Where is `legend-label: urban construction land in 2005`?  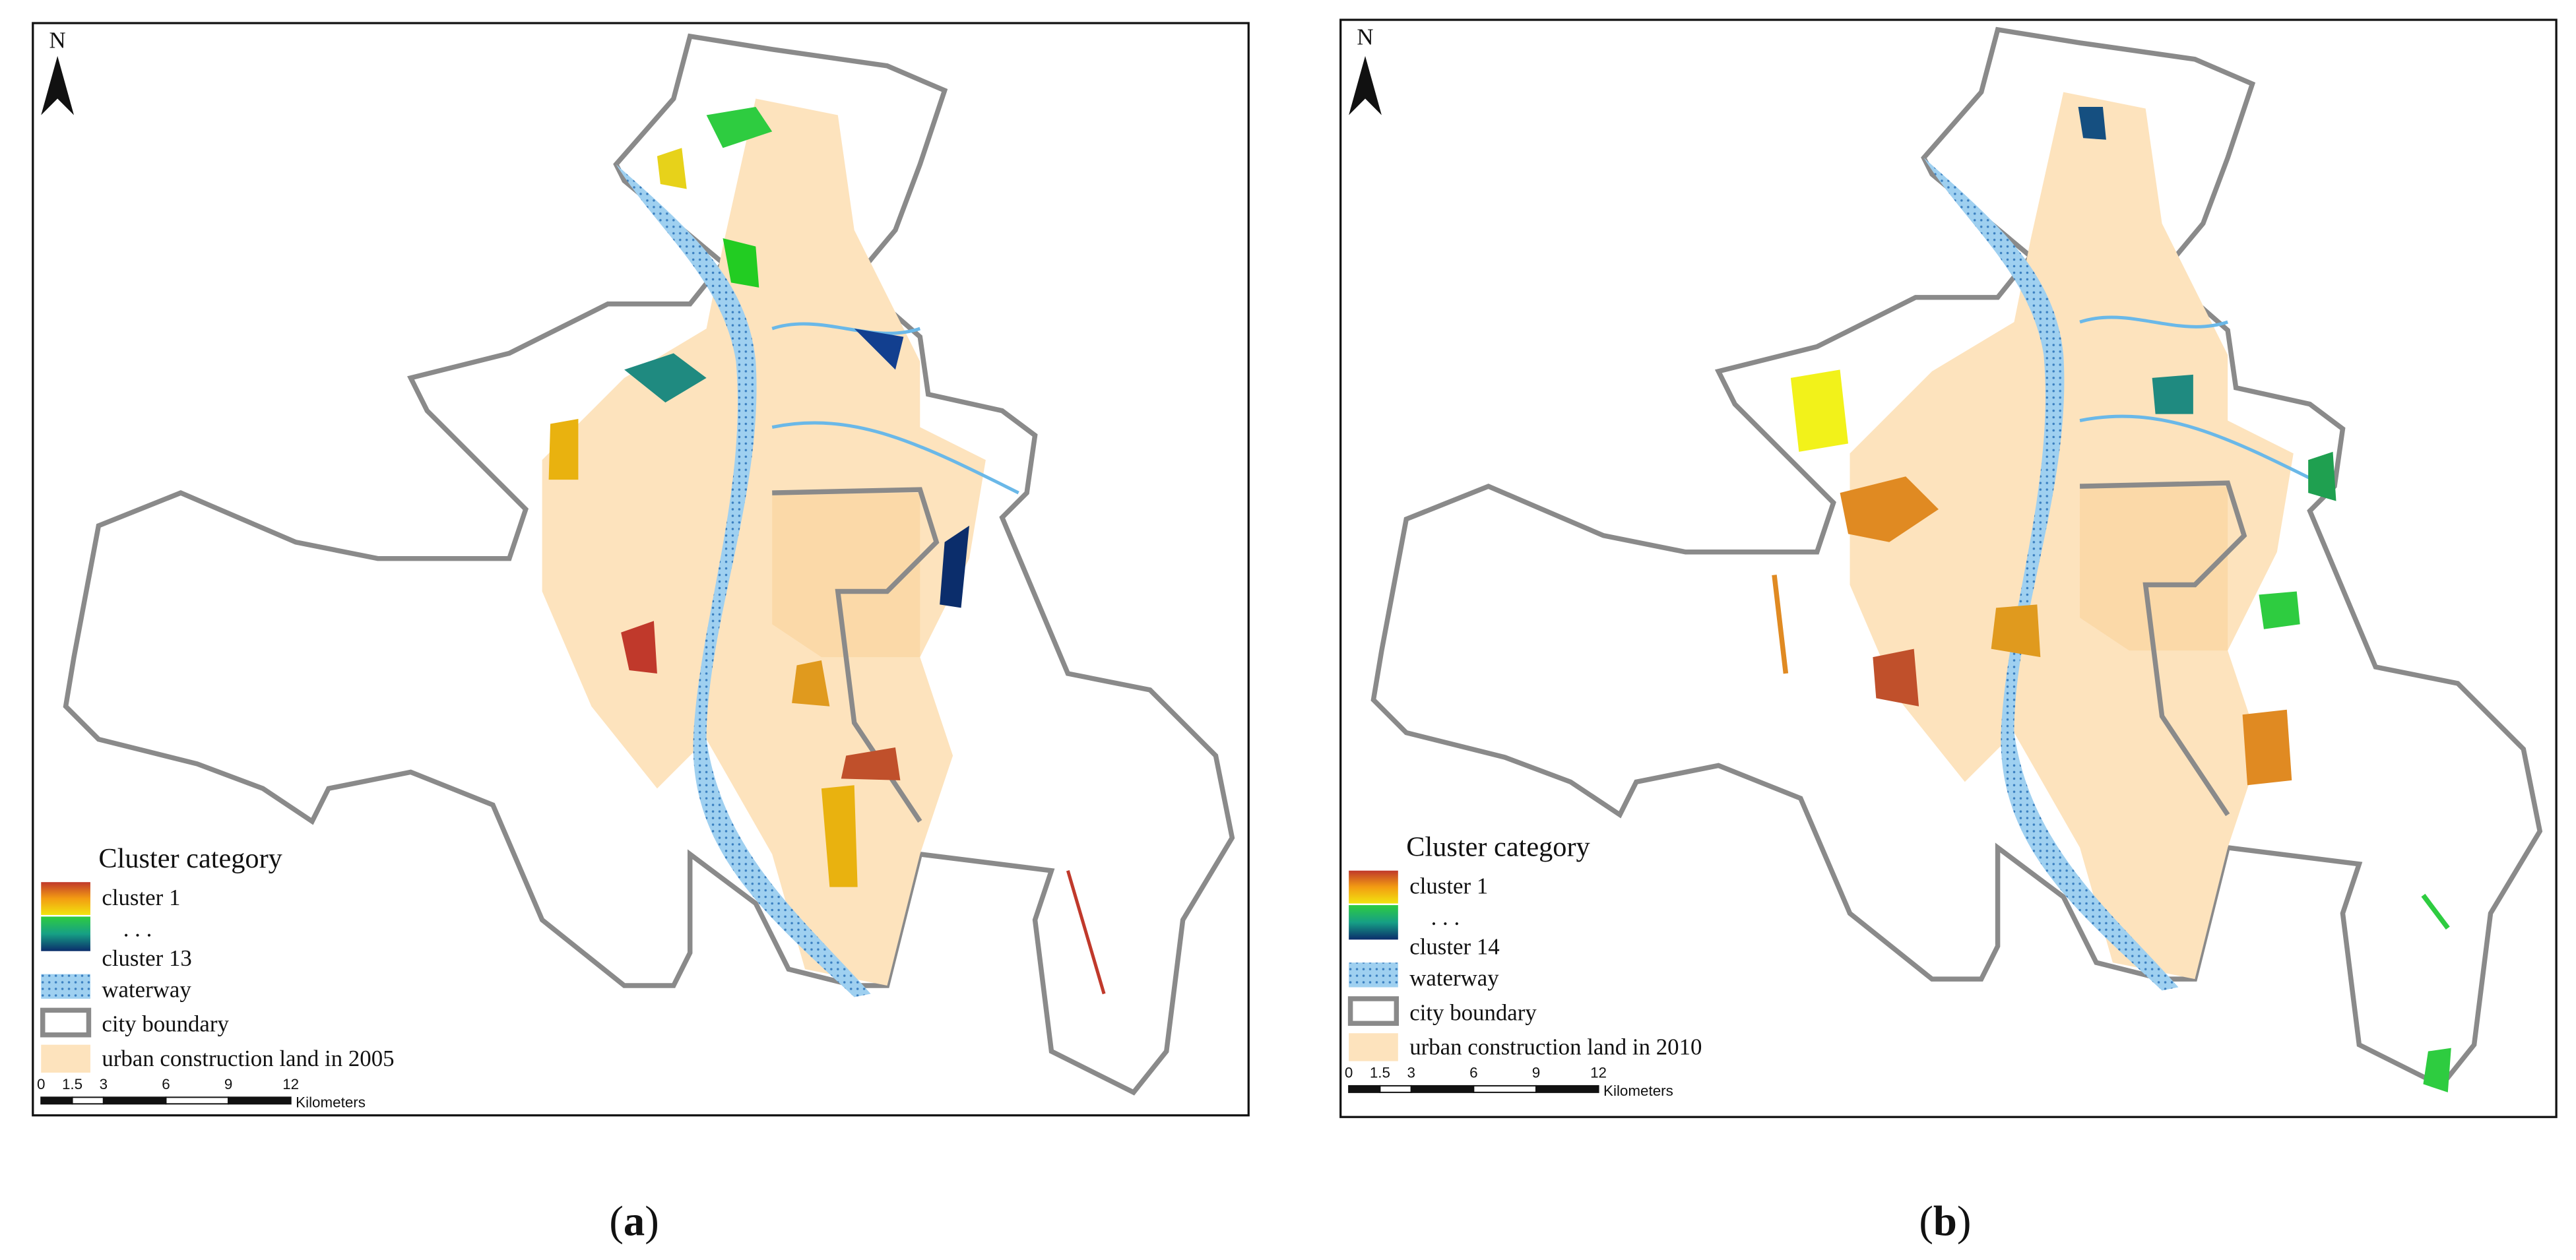 legend-label: urban construction land in 2005 is located at coordinates (248, 1058).